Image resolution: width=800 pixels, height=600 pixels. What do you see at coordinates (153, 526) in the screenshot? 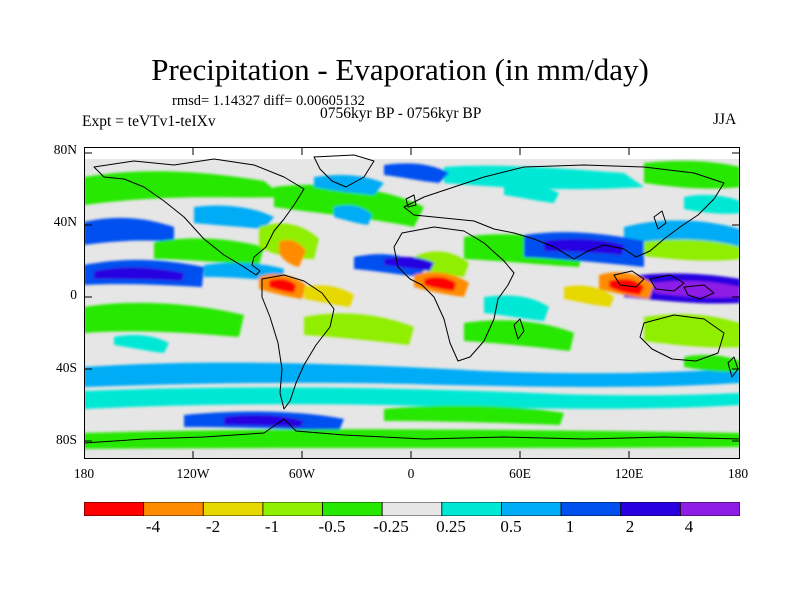
I see `colorbar-label: -4` at bounding box center [153, 526].